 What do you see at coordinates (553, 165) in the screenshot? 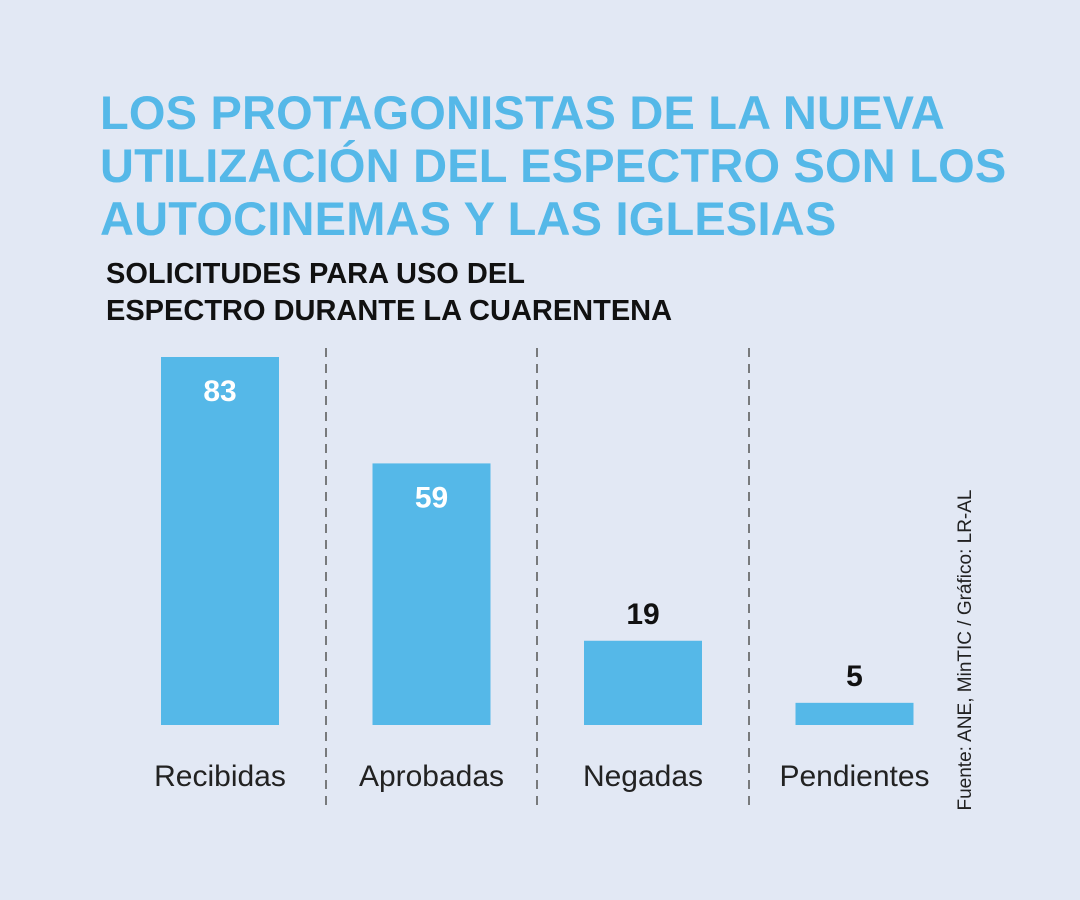
I see `headline-line-2: UTILIZACIÓN DEL ESPECTRO SON LOS` at bounding box center [553, 165].